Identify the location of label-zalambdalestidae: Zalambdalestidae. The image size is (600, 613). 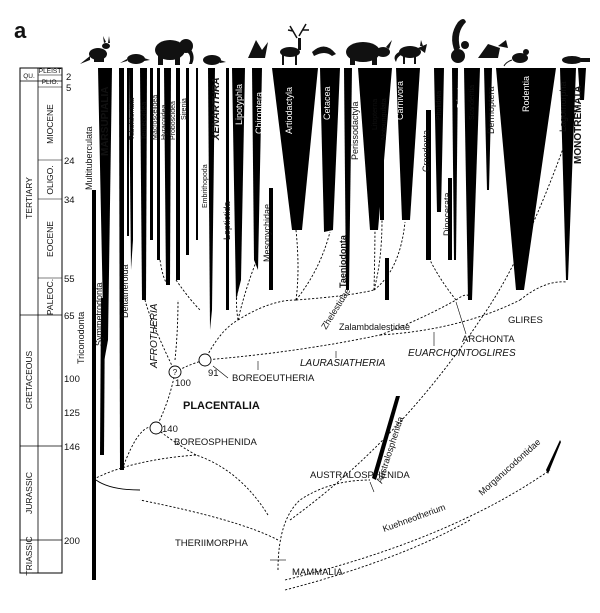
(374, 327).